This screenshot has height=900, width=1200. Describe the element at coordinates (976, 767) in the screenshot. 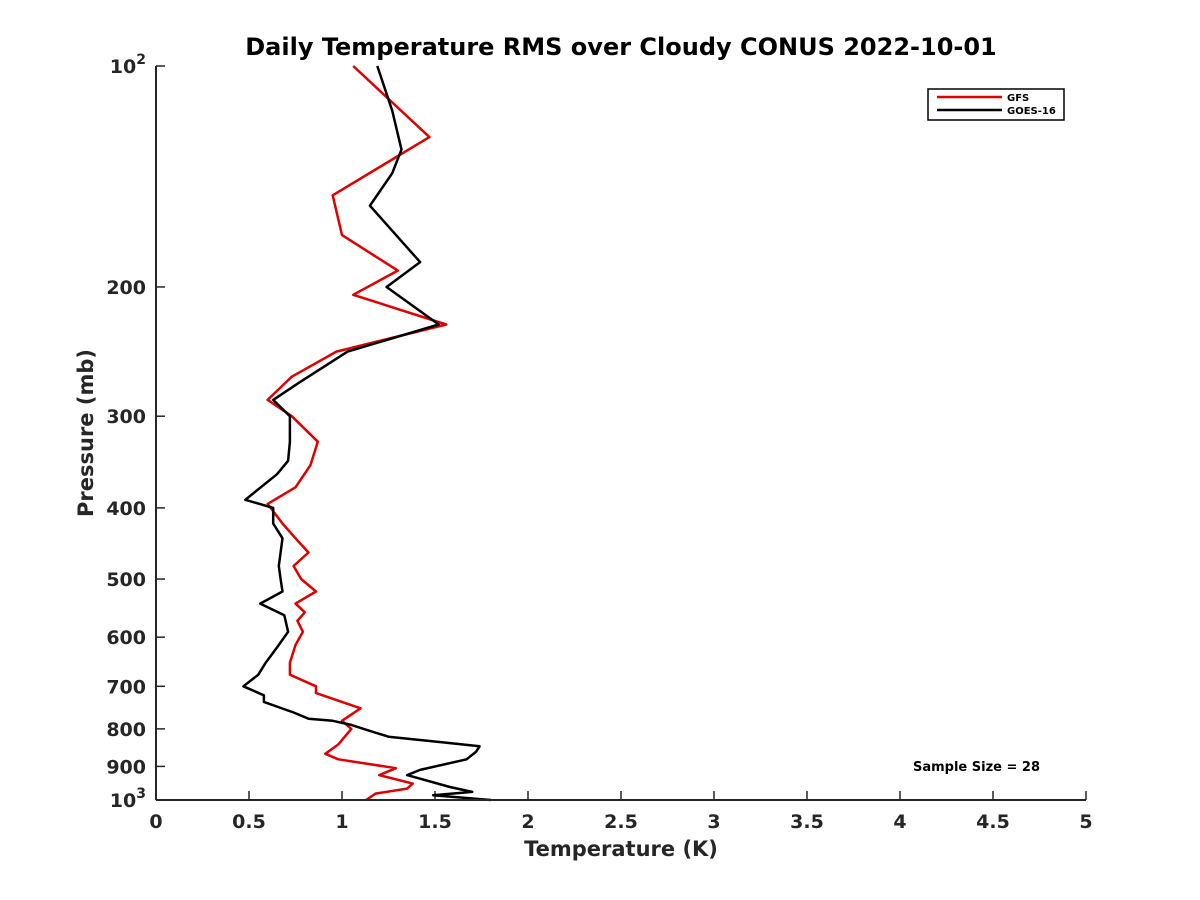

I see `sample-size-annotation: Sample Size = 28` at that location.